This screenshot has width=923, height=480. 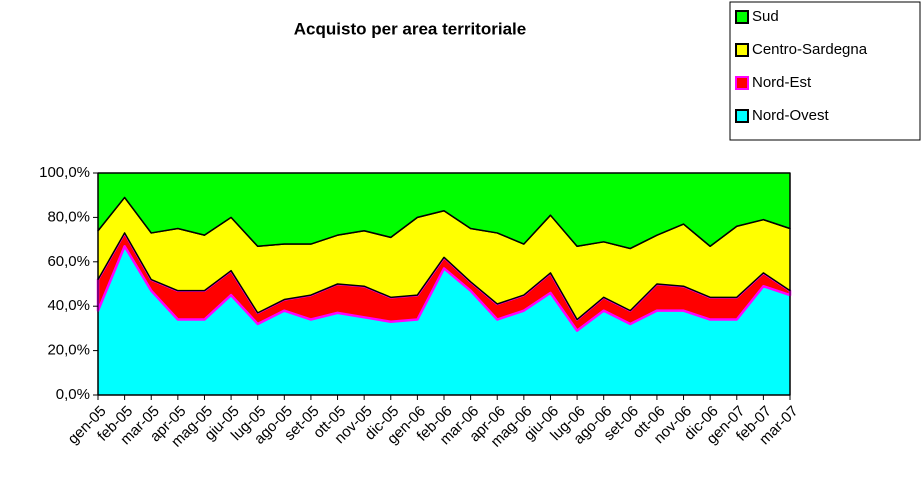 I want to click on y-tick-label: 100,0%, so click(x=64, y=172).